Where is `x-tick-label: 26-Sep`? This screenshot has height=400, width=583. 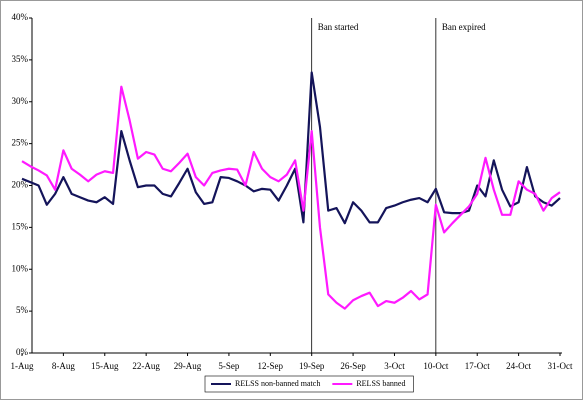 x-tick-label: 26-Sep is located at coordinates (353, 366).